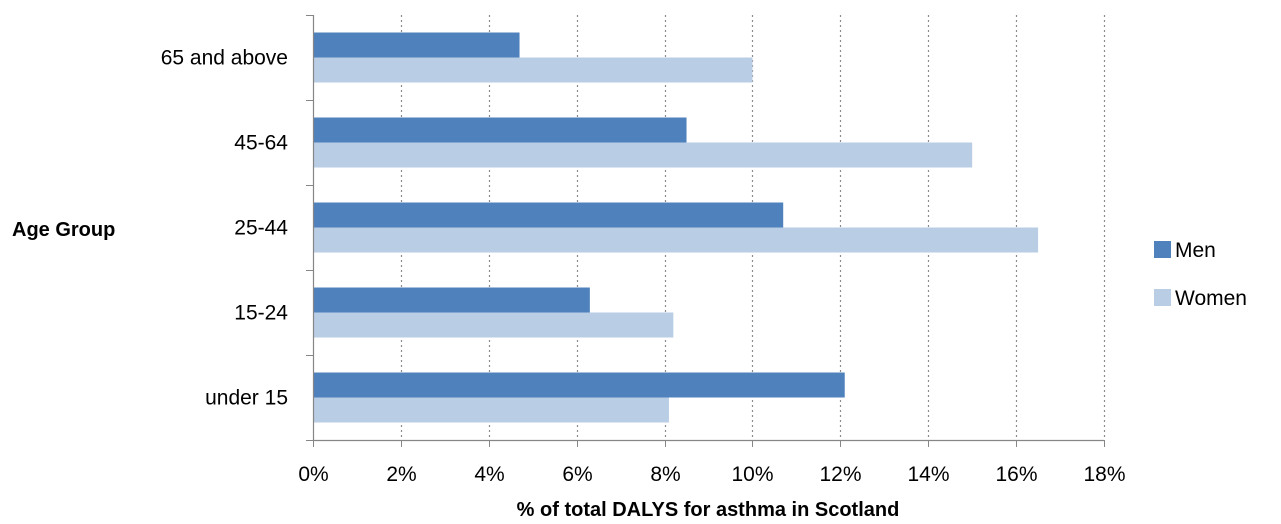 The width and height of the screenshot is (1281, 524). Describe the element at coordinates (1016, 474) in the screenshot. I see `x-tick-label: 16%` at that location.